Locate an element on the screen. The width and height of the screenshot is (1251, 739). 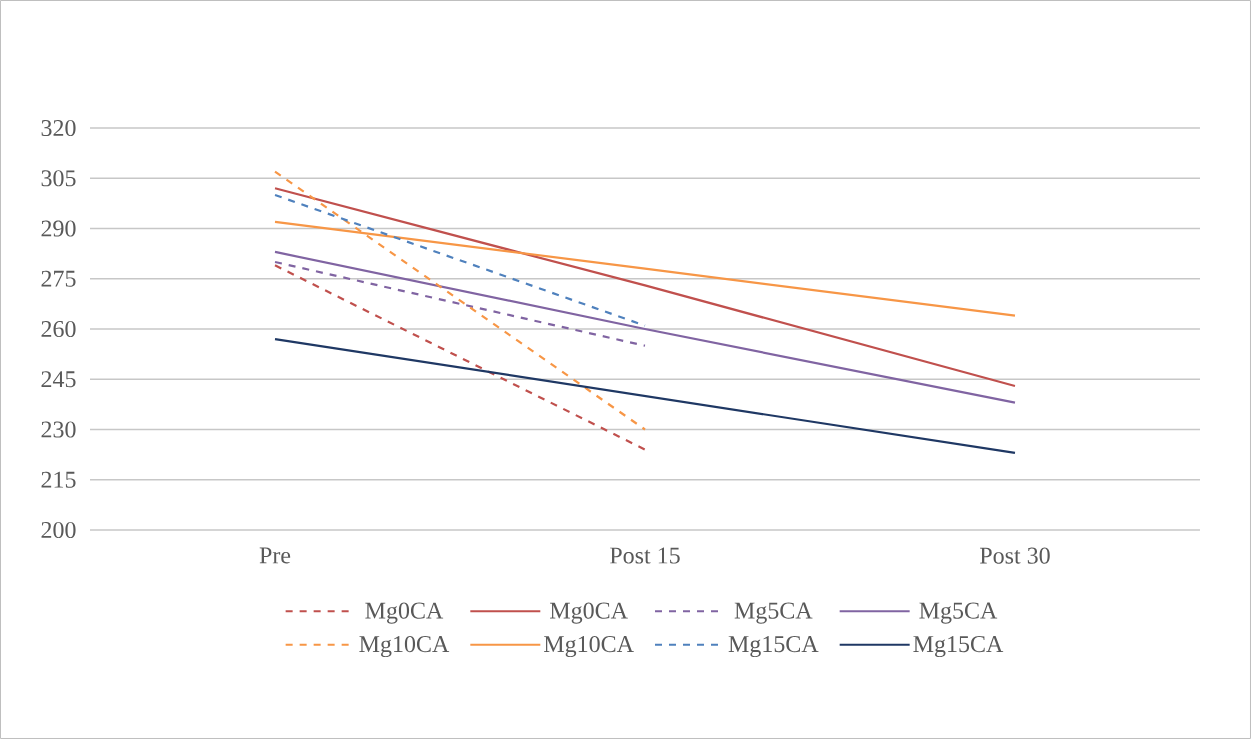
y-tick-label: 245 is located at coordinates (58, 379).